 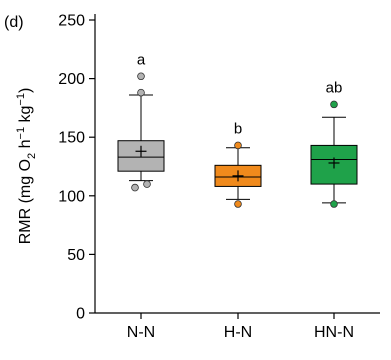 I want to click on y-axis-label: RMR (mg O2 h−1 kg−1), so click(x=26, y=166).